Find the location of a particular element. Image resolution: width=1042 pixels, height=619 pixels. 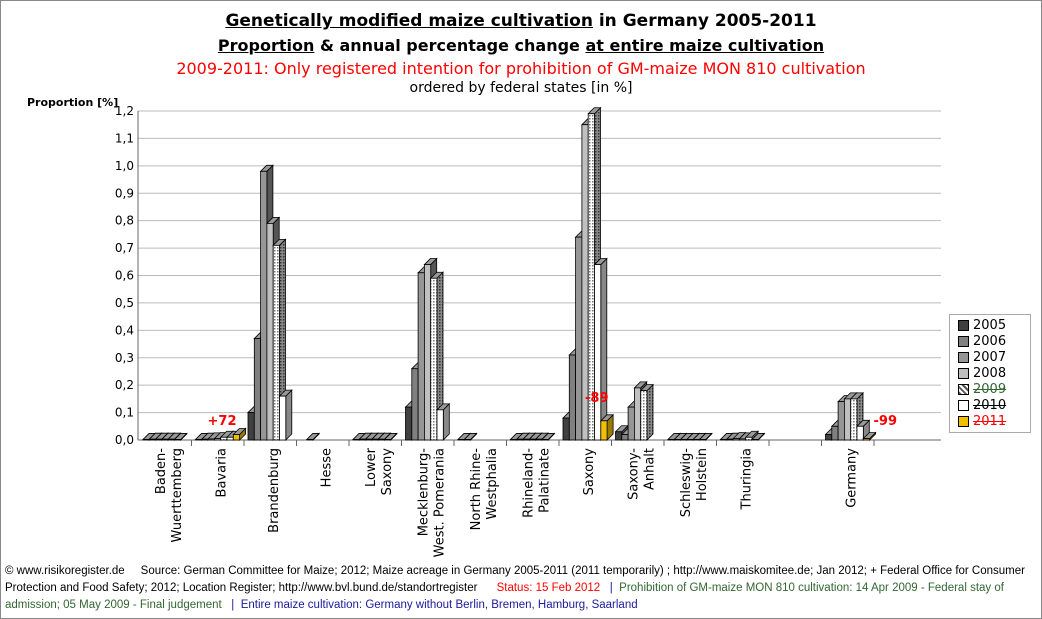

bar-side-2009 is located at coordinates (650, 412).